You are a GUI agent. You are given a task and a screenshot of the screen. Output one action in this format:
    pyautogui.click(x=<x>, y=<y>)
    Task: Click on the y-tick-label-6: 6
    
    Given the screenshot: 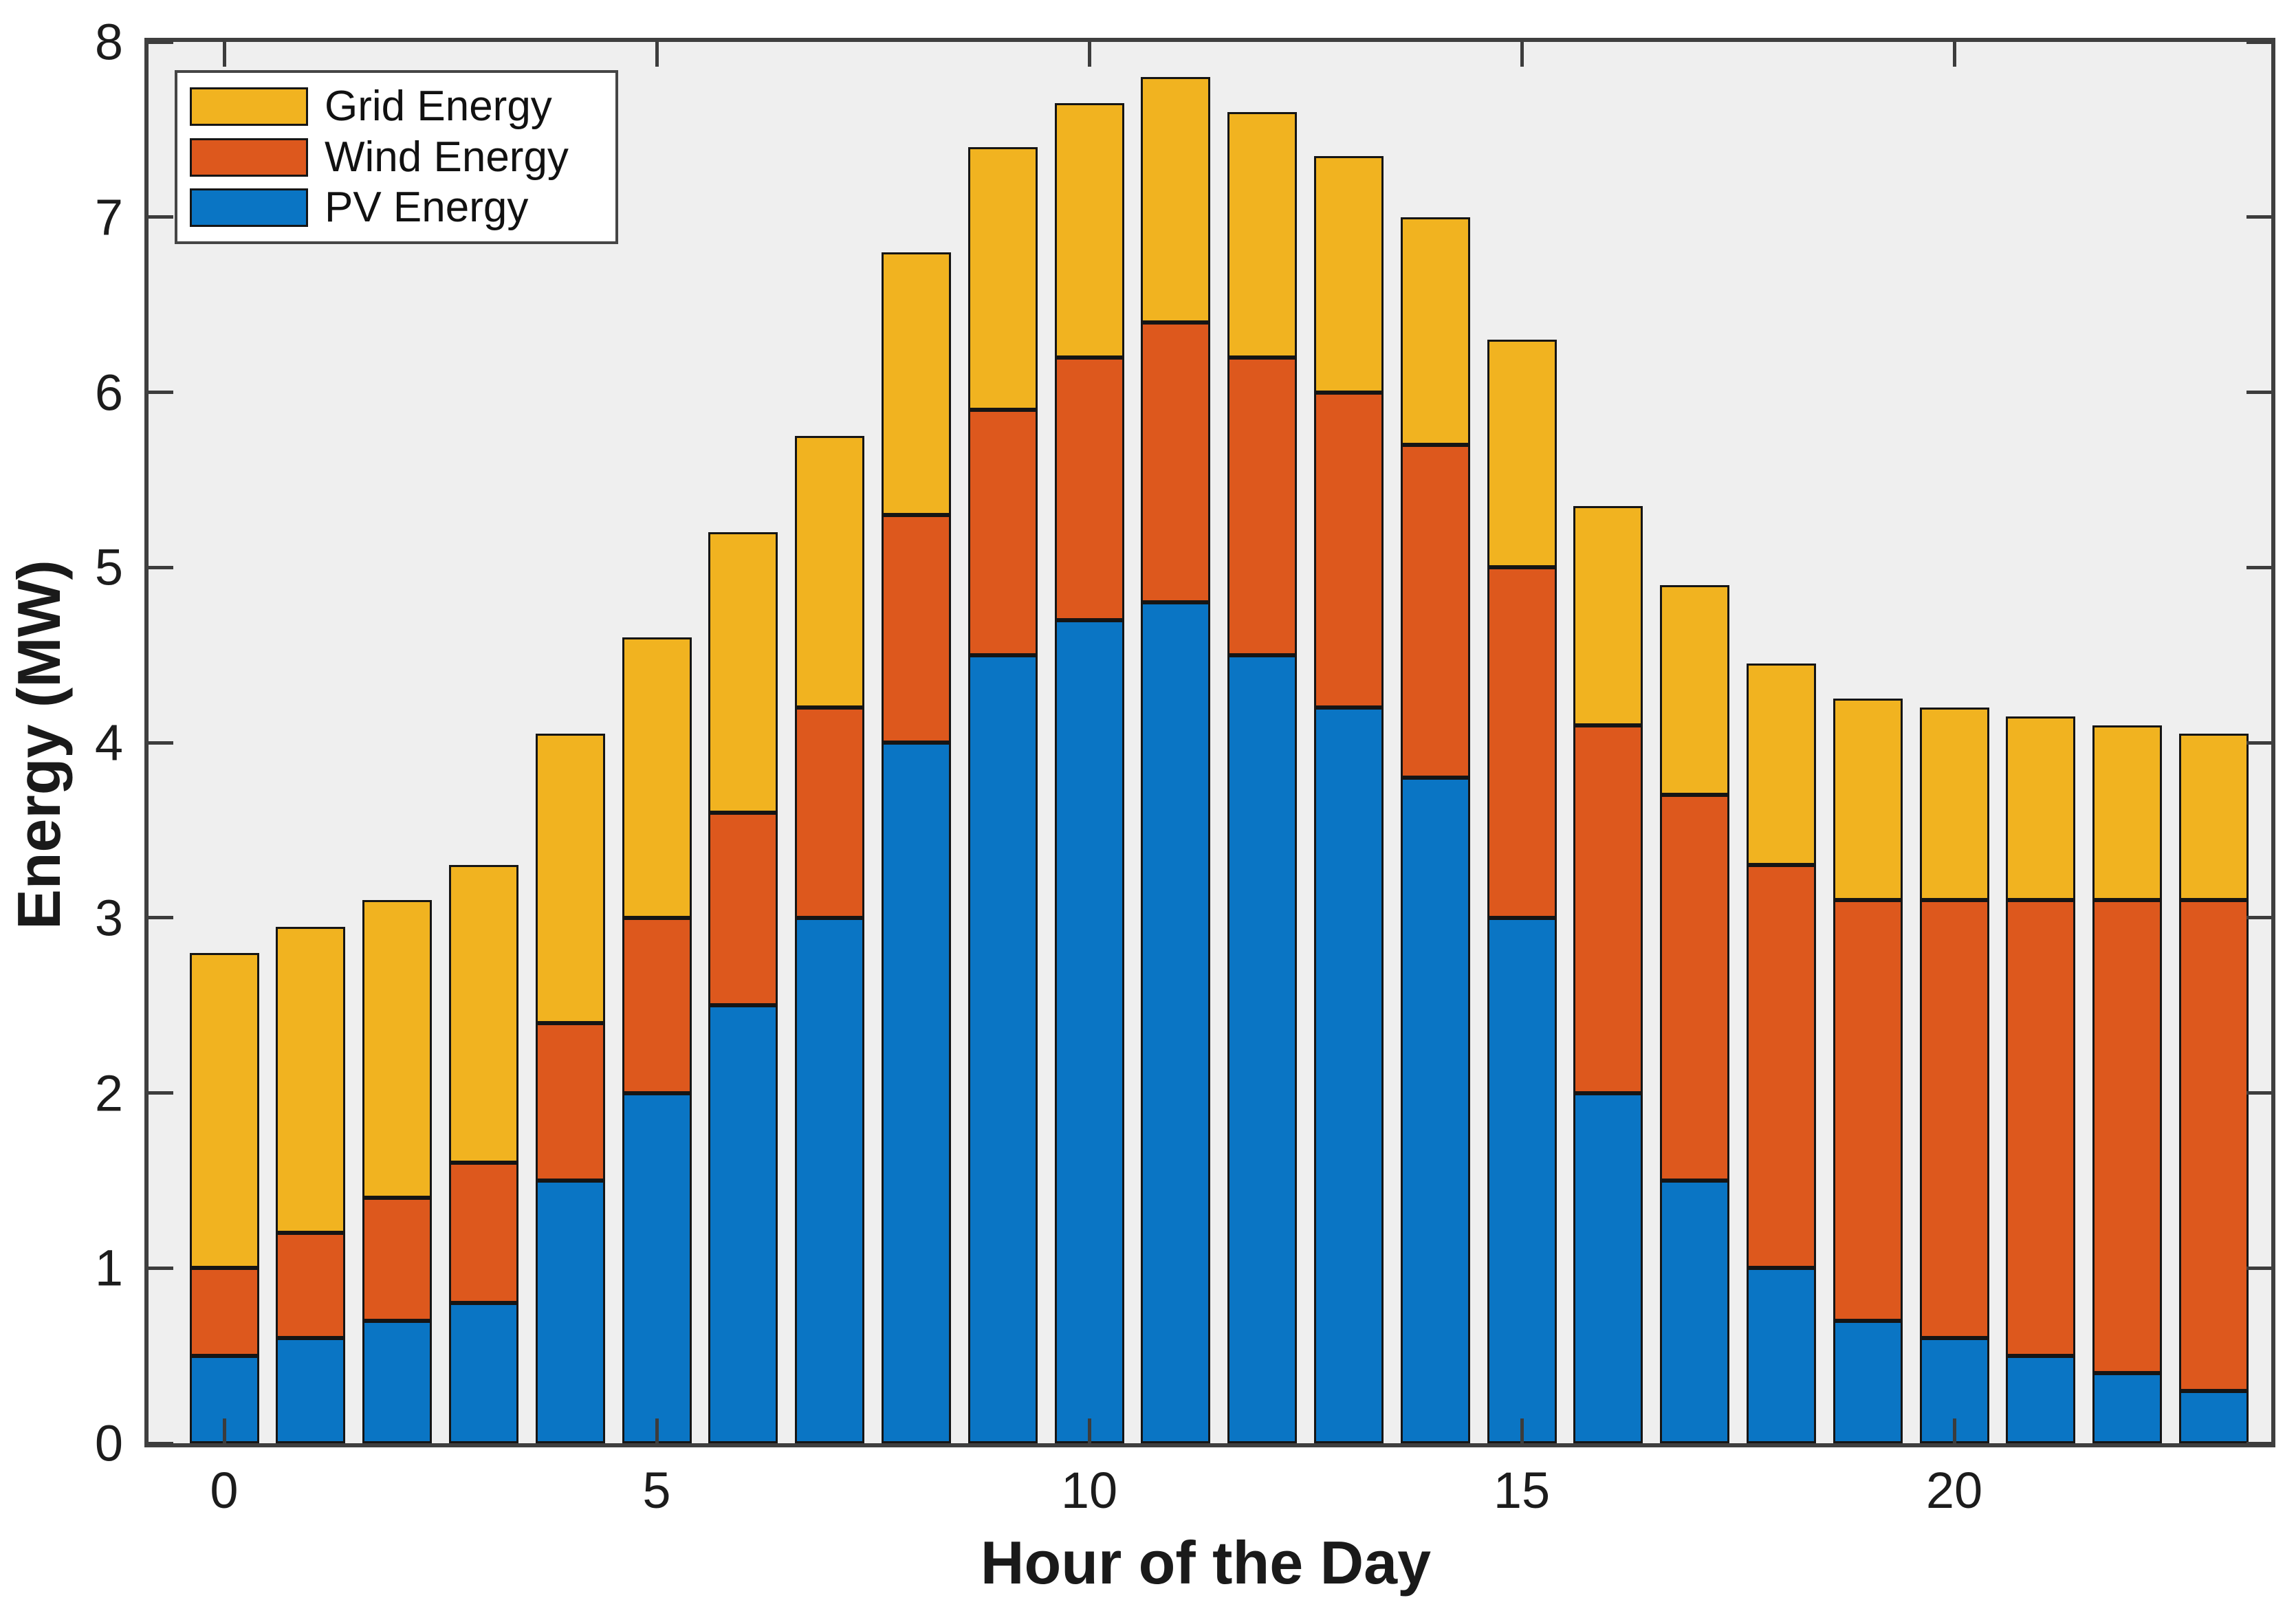 What is the action you would take?
    pyautogui.click(x=108, y=392)
    